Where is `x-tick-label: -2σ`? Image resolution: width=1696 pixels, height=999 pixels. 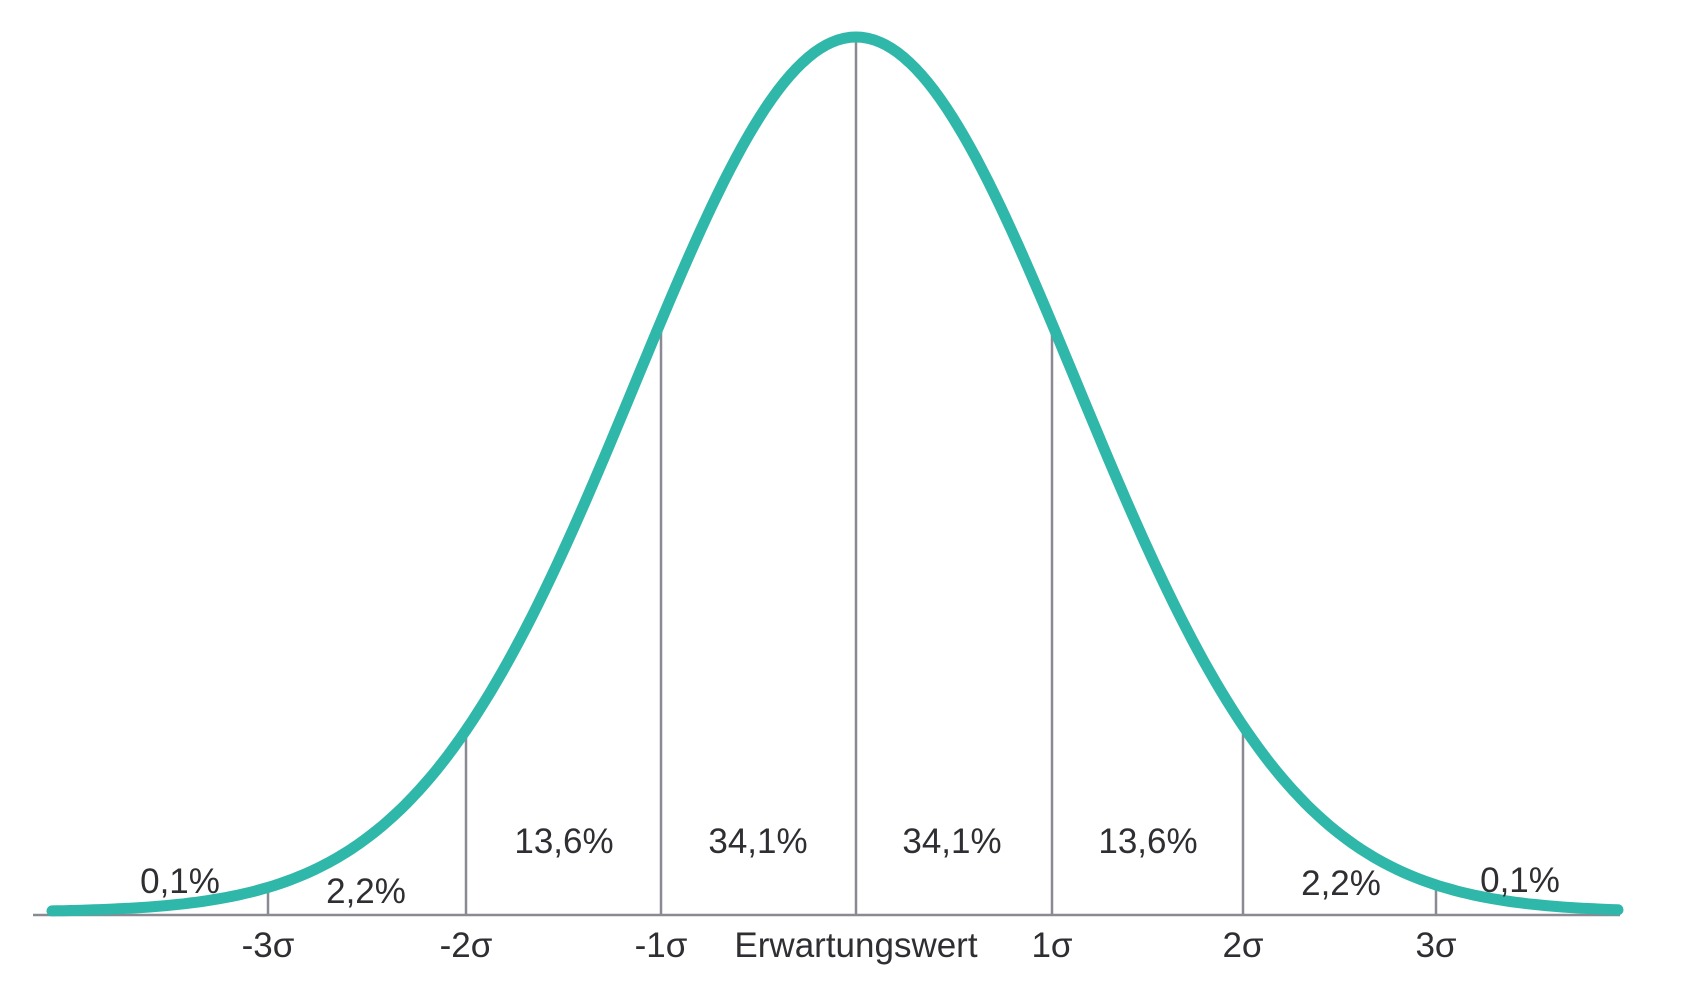 x-tick-label: -2σ is located at coordinates (466, 945).